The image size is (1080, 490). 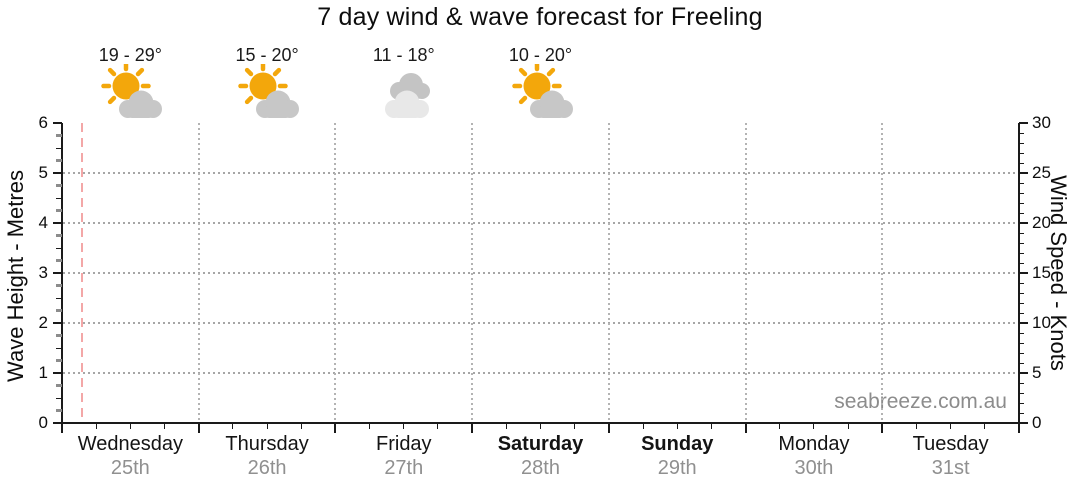 What do you see at coordinates (82, 271) in the screenshot?
I see `now-marker-line` at bounding box center [82, 271].